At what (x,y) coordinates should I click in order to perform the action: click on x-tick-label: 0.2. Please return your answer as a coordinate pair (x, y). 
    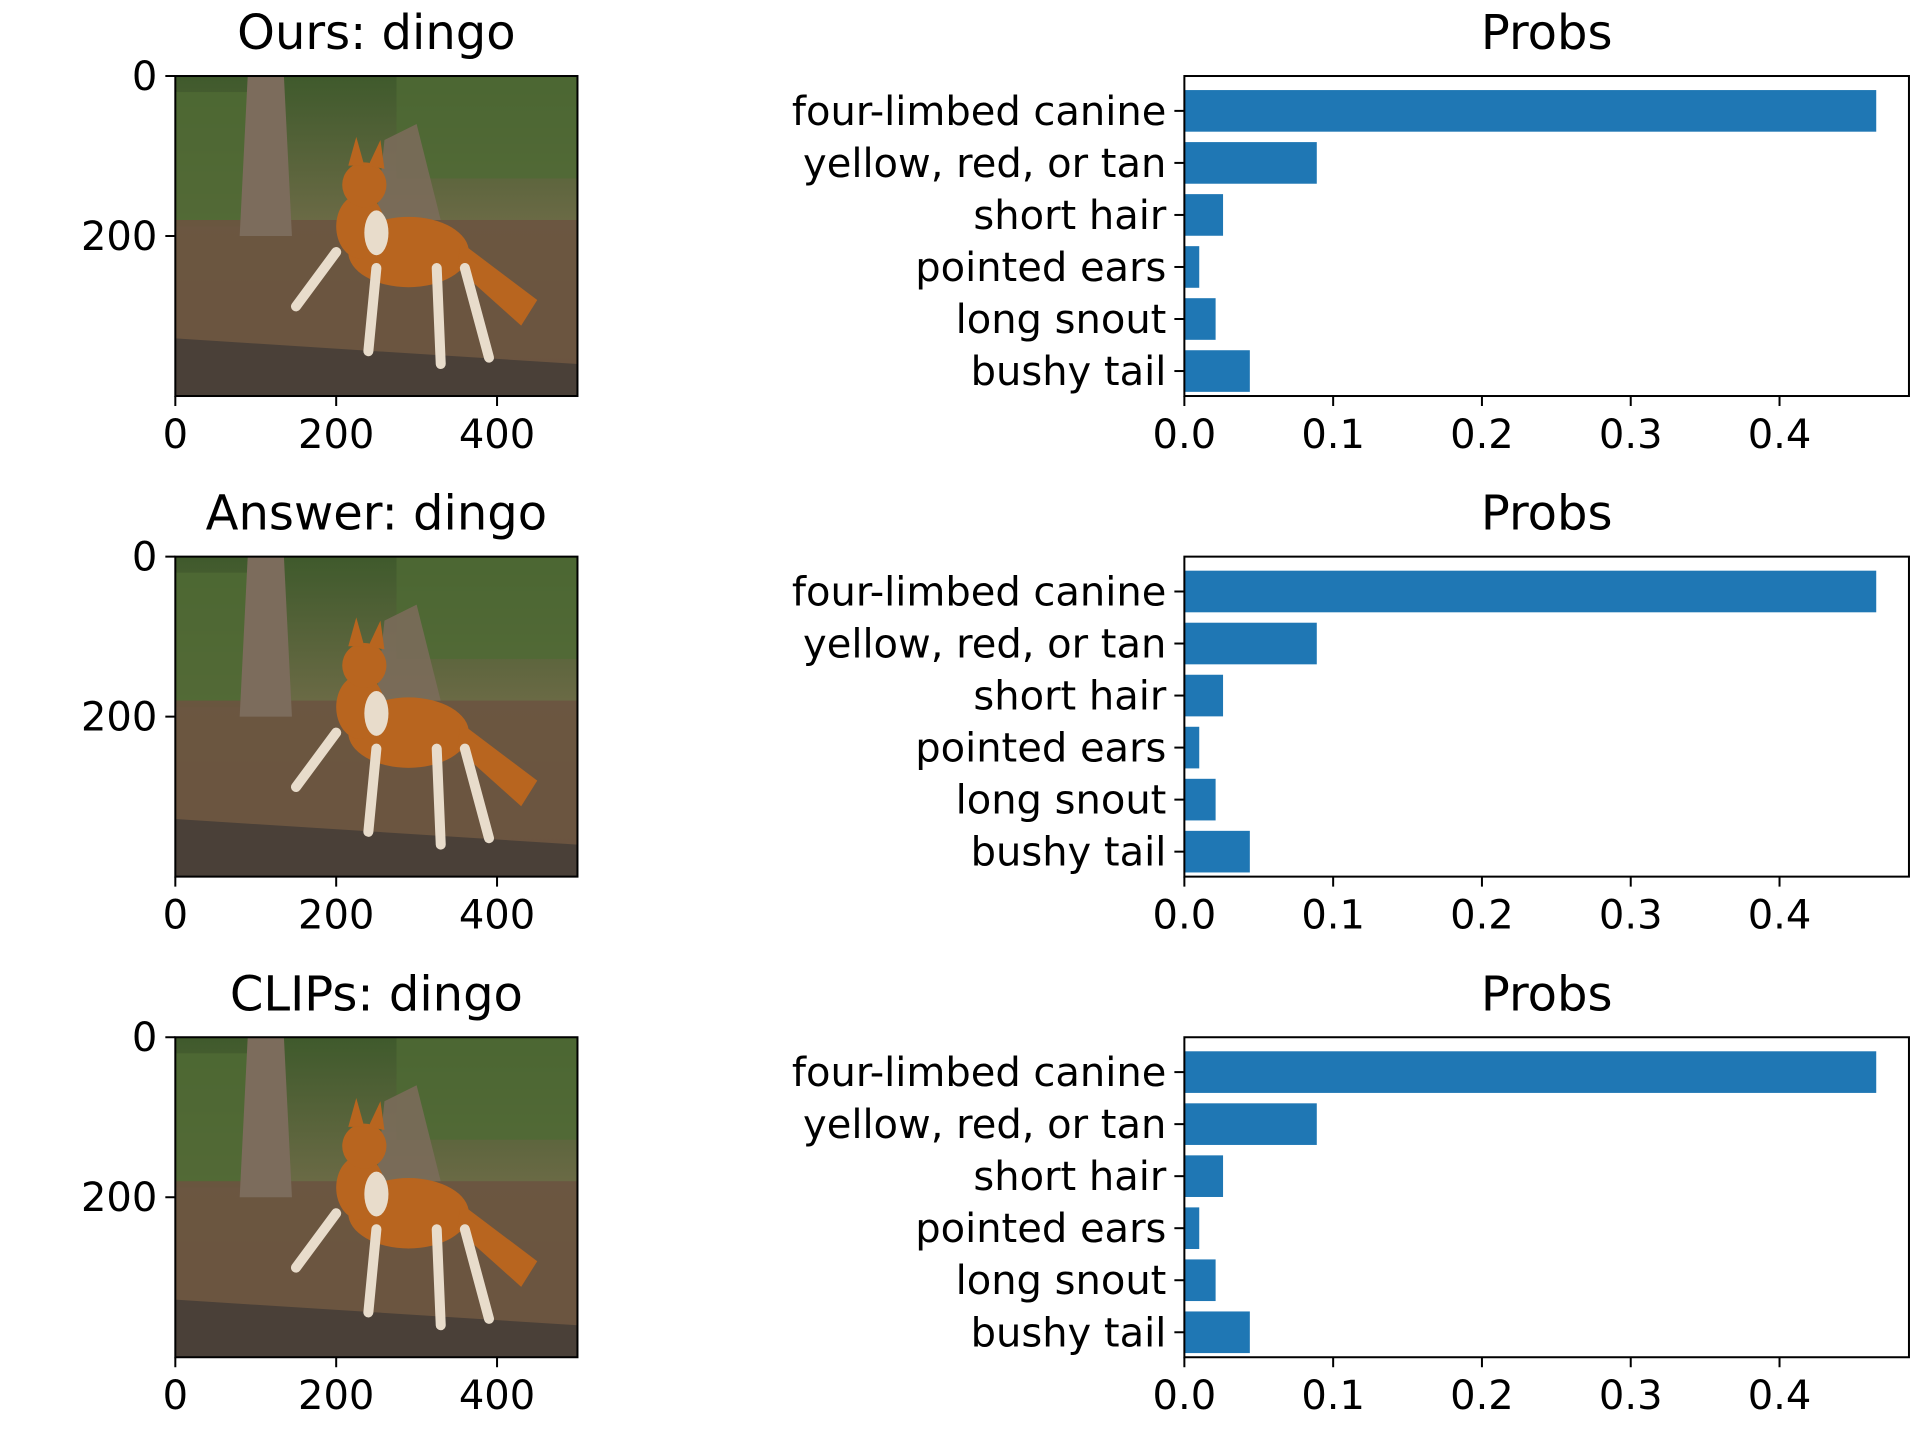
    Looking at the image, I should click on (1482, 1396).